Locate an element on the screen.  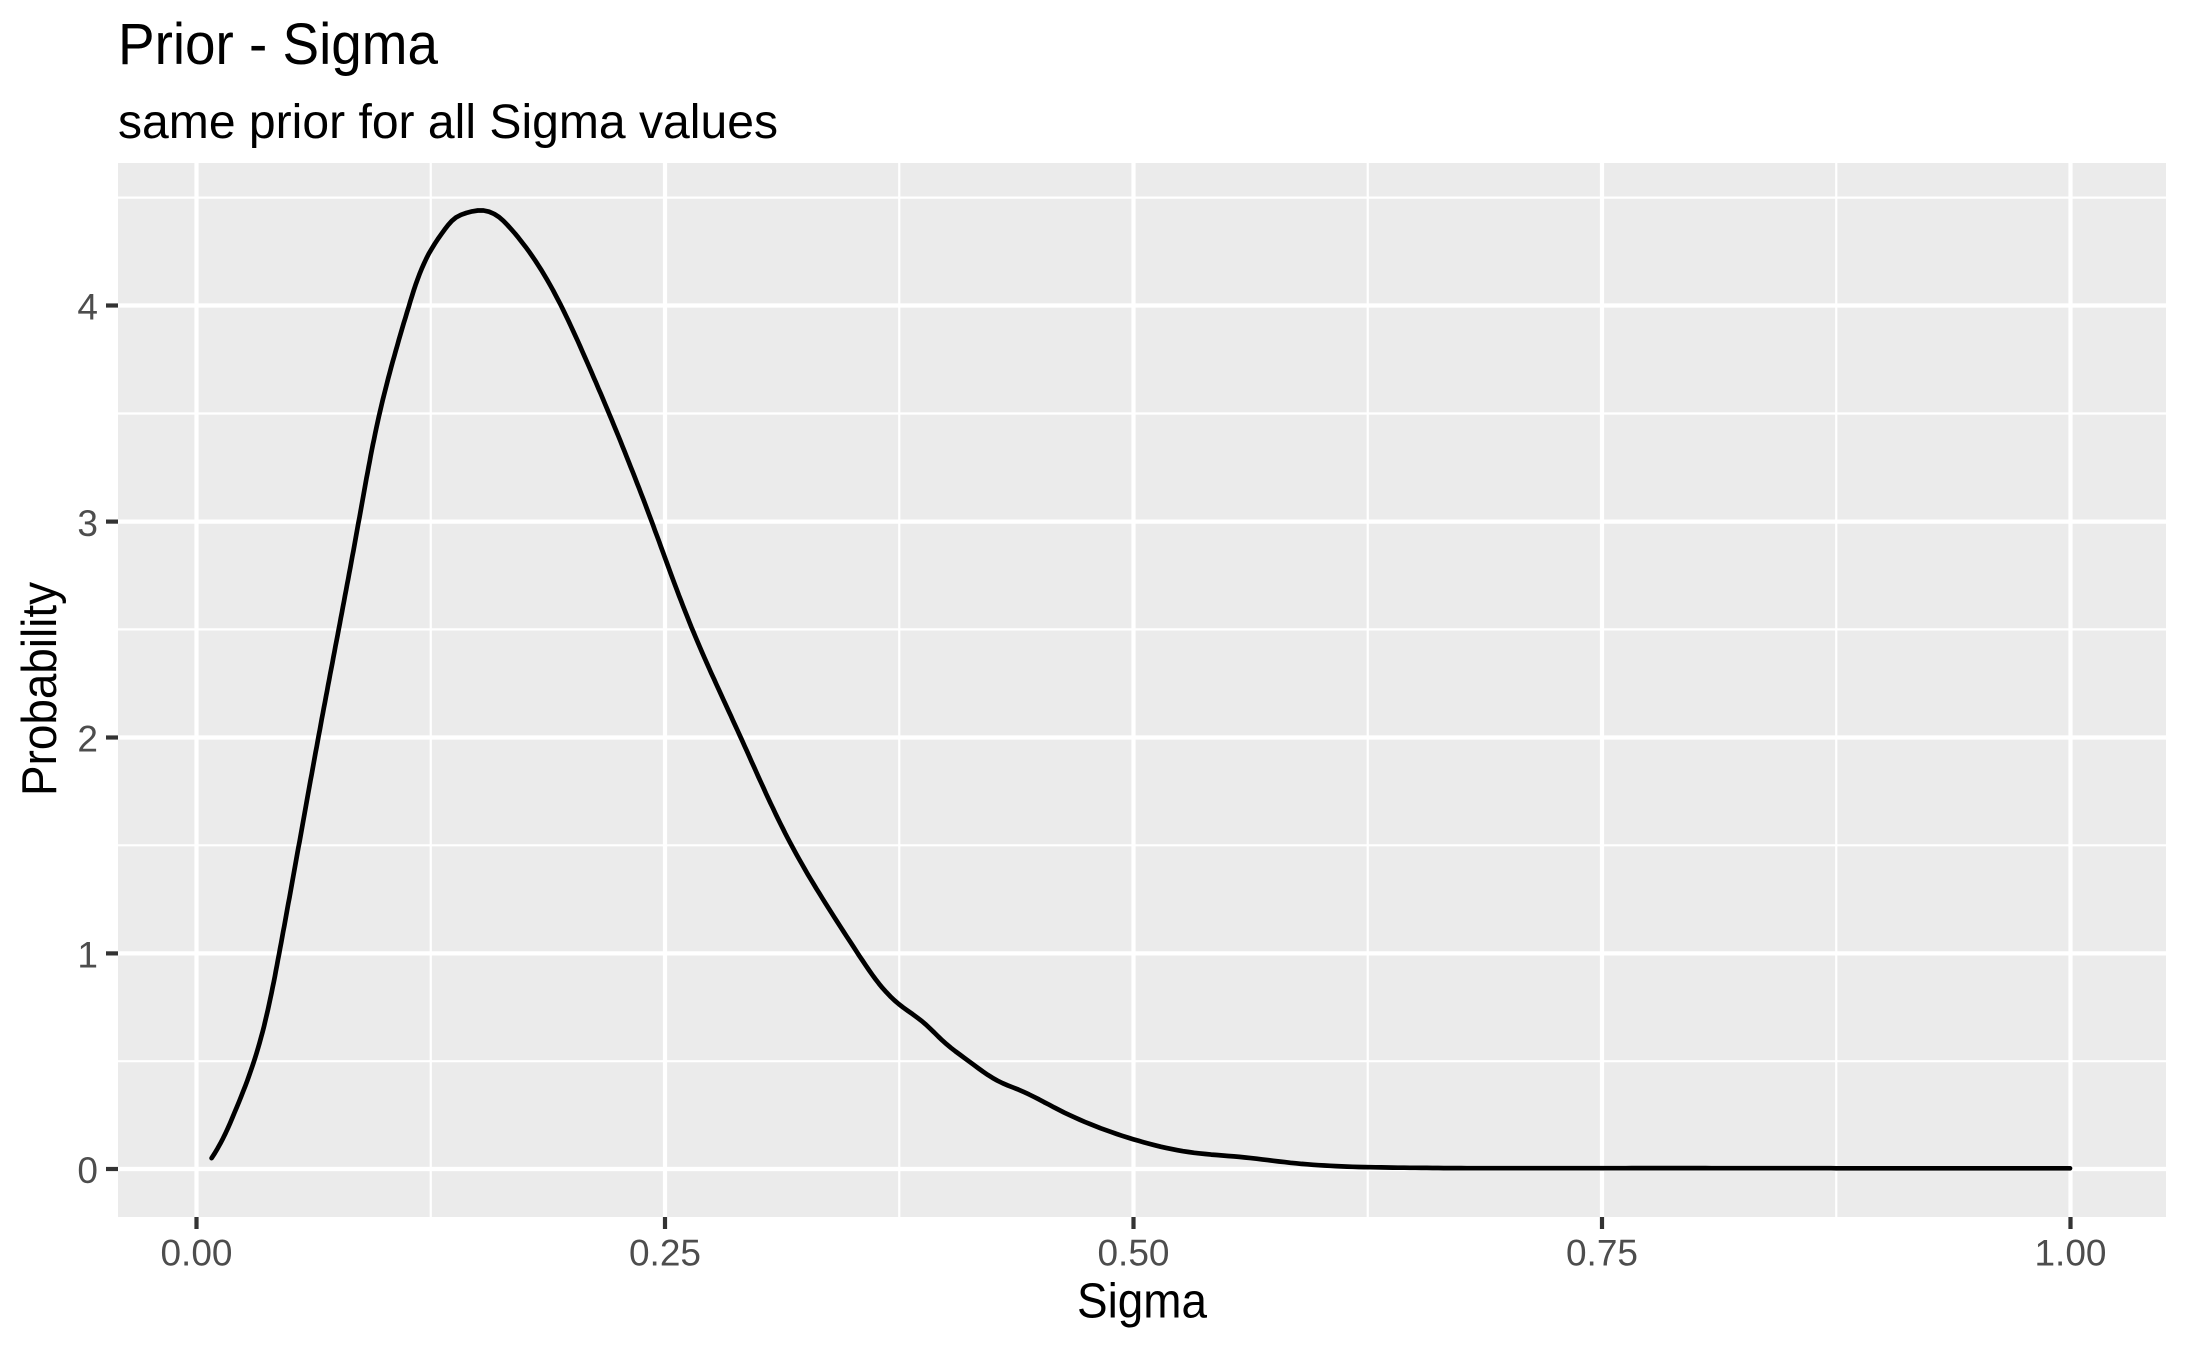
svg-text: 0.00 is located at coordinates (196, 1253).